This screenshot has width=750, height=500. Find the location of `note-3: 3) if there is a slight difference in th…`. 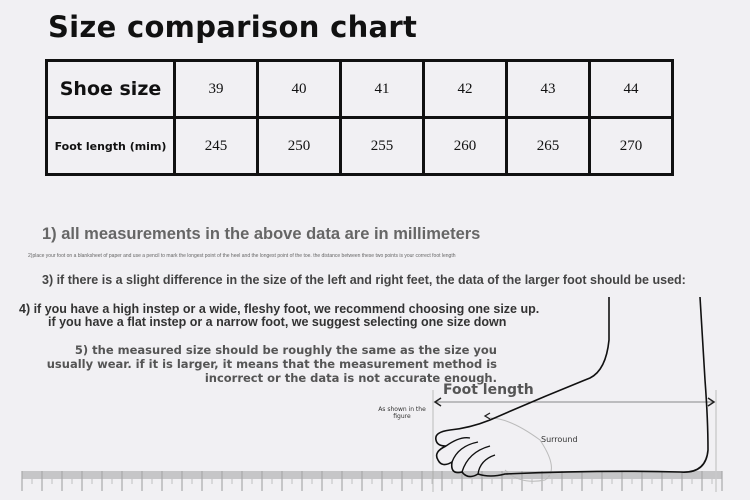

note-3: 3) if there is a slight difference in th… is located at coordinates (364, 280).